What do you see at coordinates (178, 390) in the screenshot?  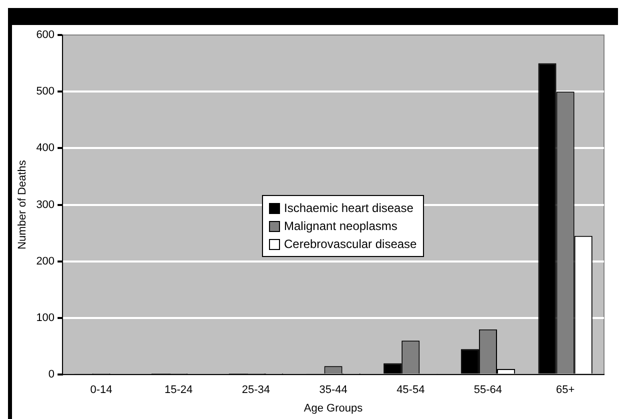 I see `x-tick-label: 15-24` at bounding box center [178, 390].